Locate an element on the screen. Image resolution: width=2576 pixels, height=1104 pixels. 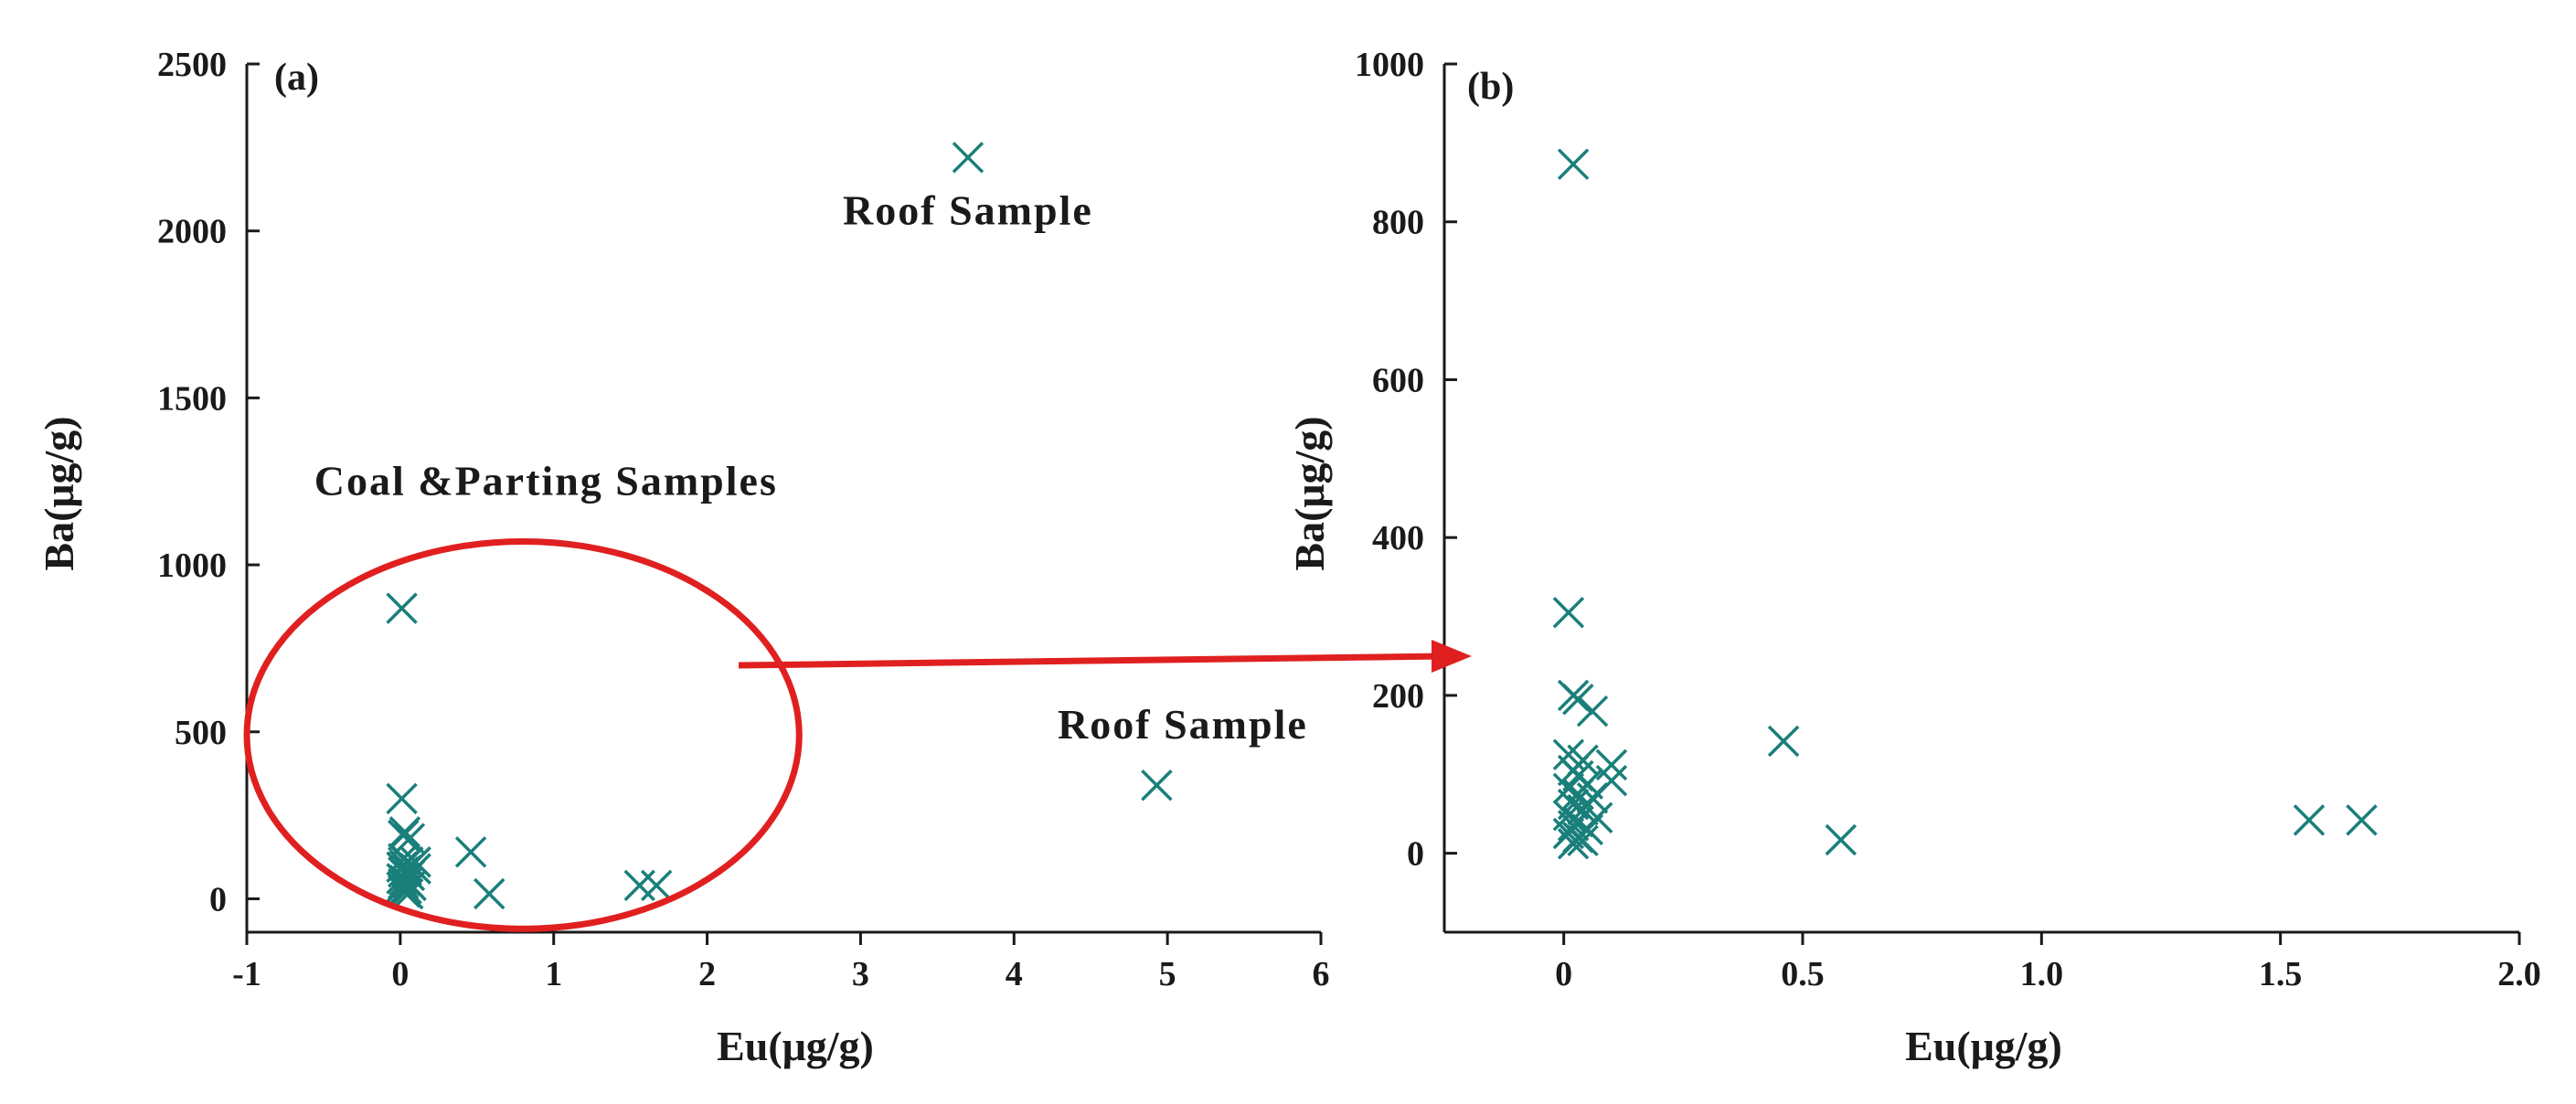
x-tick-label: -1 is located at coordinates (246, 974).